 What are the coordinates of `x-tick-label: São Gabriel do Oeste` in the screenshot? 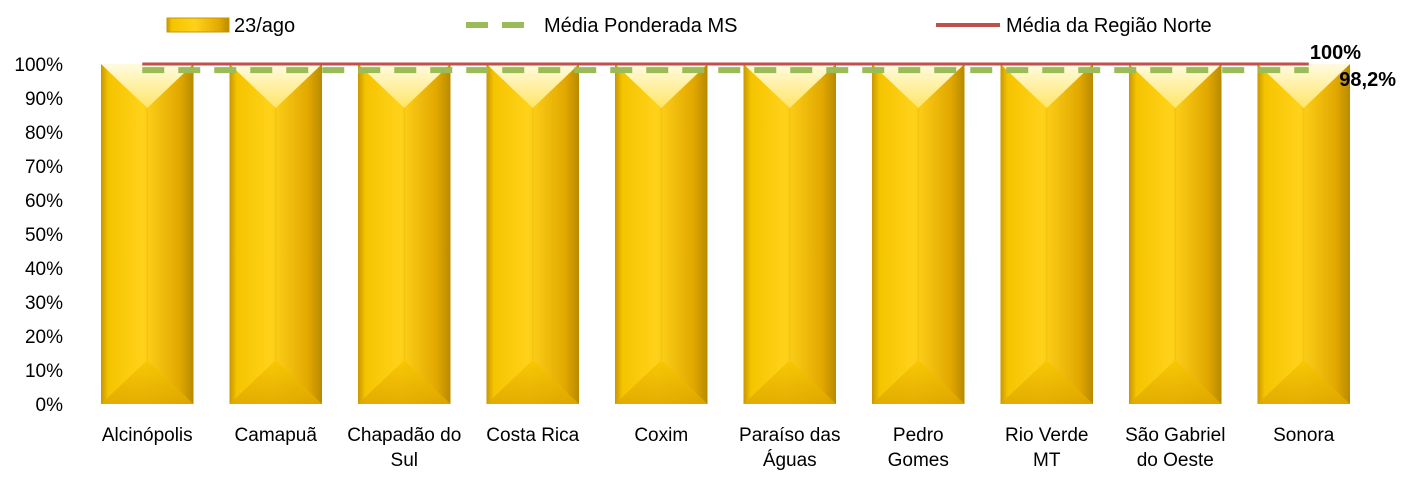 It's located at (1175, 448).